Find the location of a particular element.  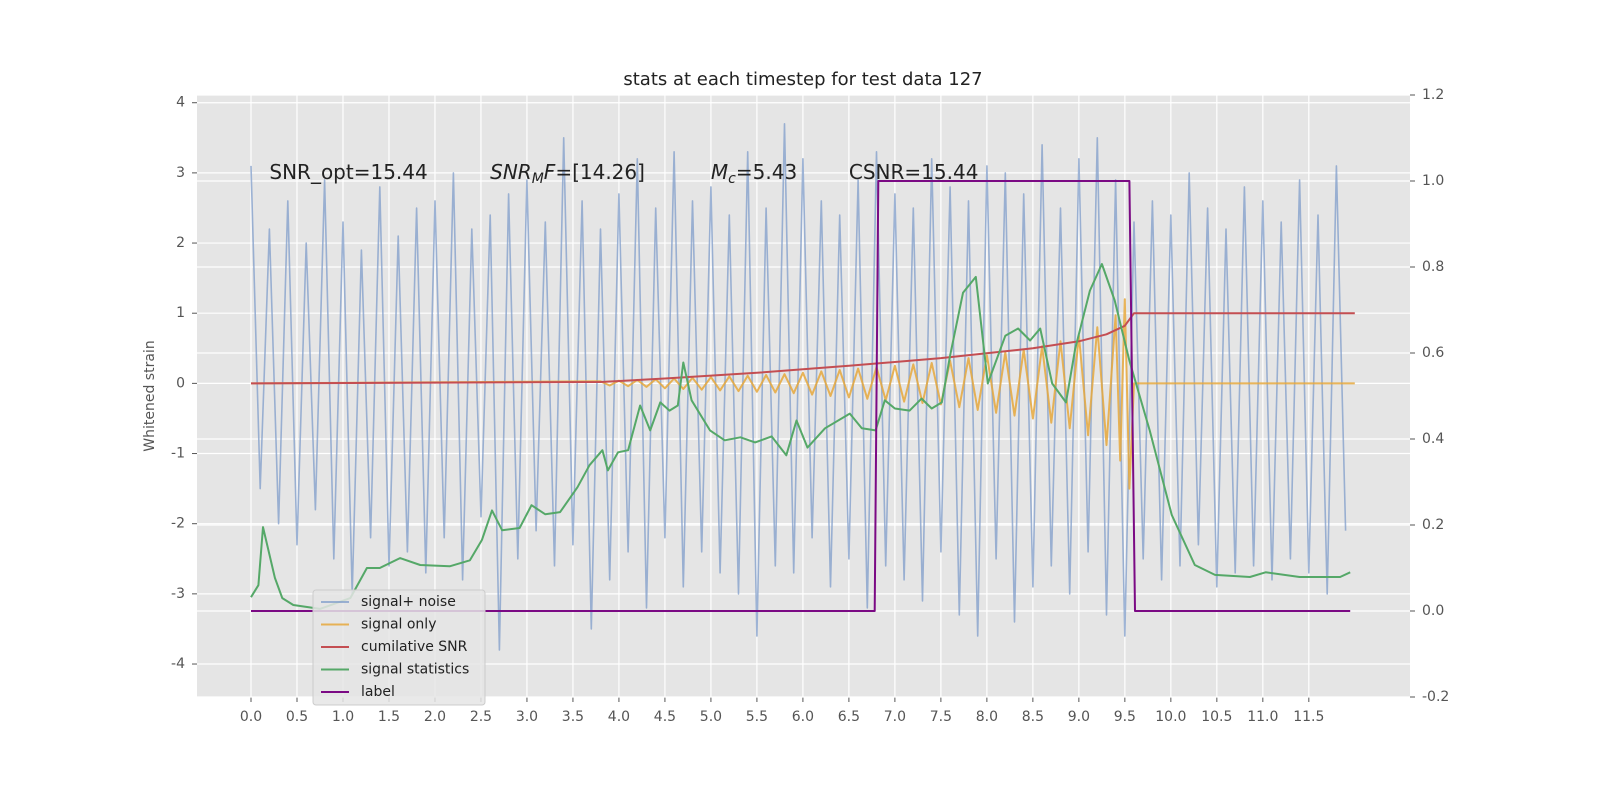

x-tick-label: 2.0 is located at coordinates (435, 717).